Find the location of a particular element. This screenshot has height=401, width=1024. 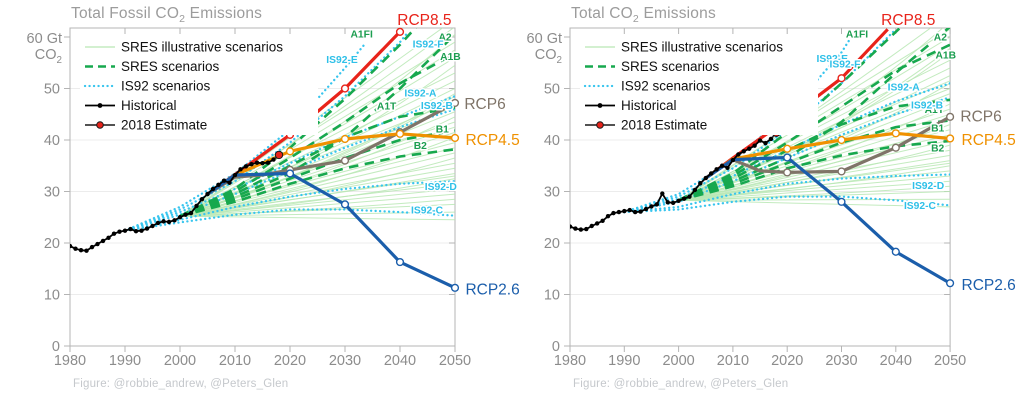

page-title: Total CO2 Emissions is located at coordinates (643, 15).